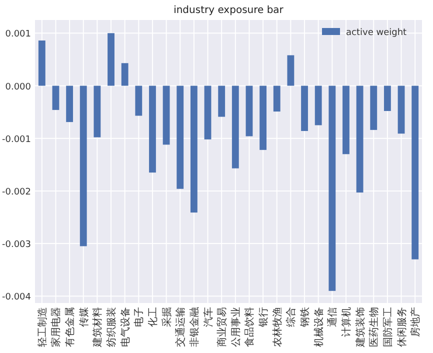 The image size is (433, 353). I want to click on x-tick-label: 公用事业, so click(236, 327).